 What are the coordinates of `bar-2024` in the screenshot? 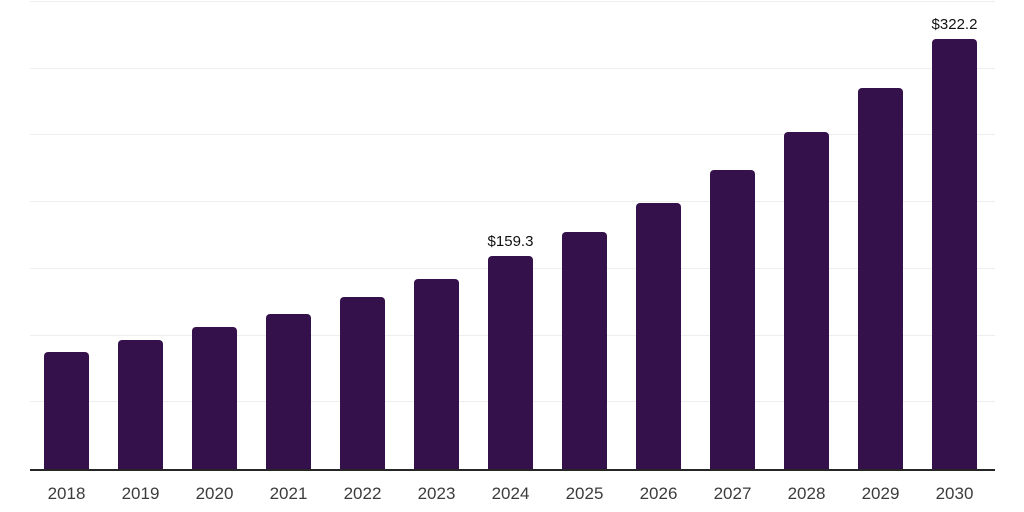 It's located at (510, 362).